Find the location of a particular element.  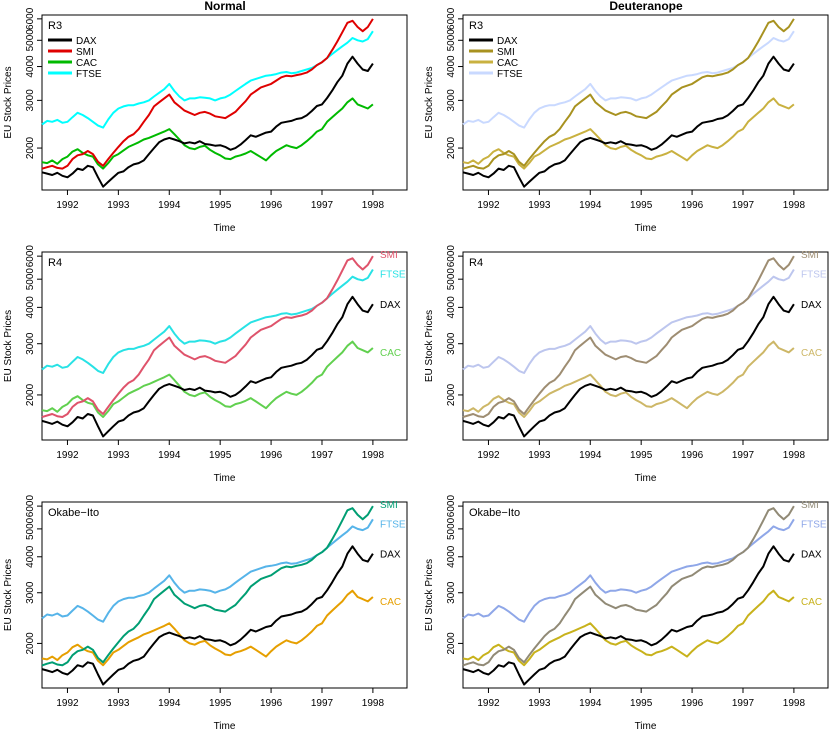

end-label-ftse: FTSE is located at coordinates (393, 274).